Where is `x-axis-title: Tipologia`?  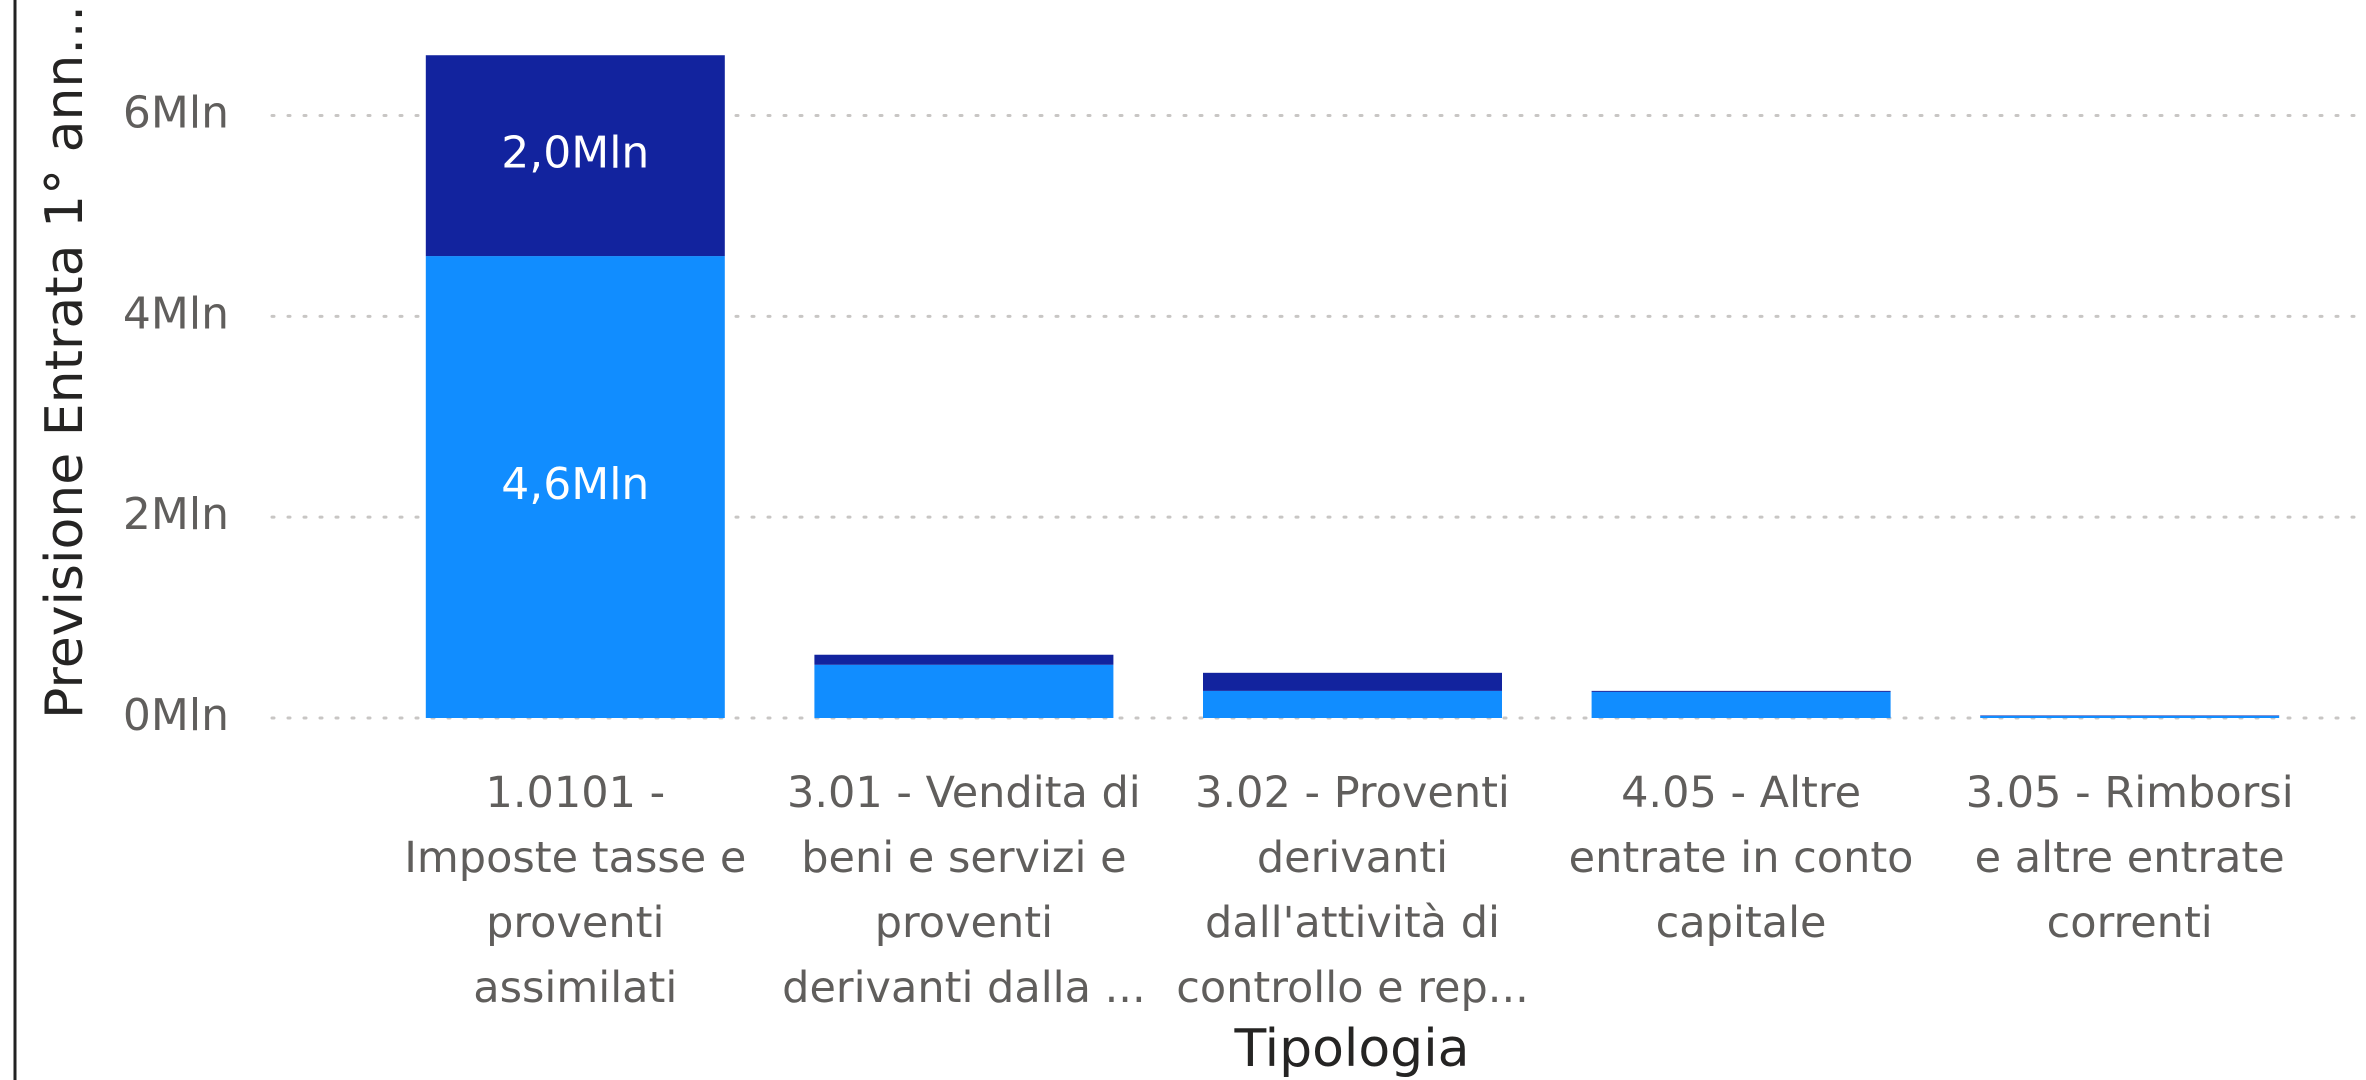 x-axis-title: Tipologia is located at coordinates (1351, 1049).